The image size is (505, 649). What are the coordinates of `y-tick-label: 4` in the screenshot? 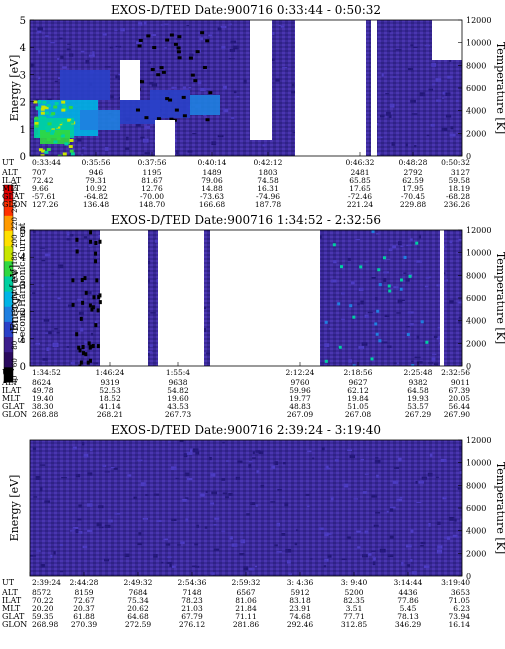 It's located at (23, 48).